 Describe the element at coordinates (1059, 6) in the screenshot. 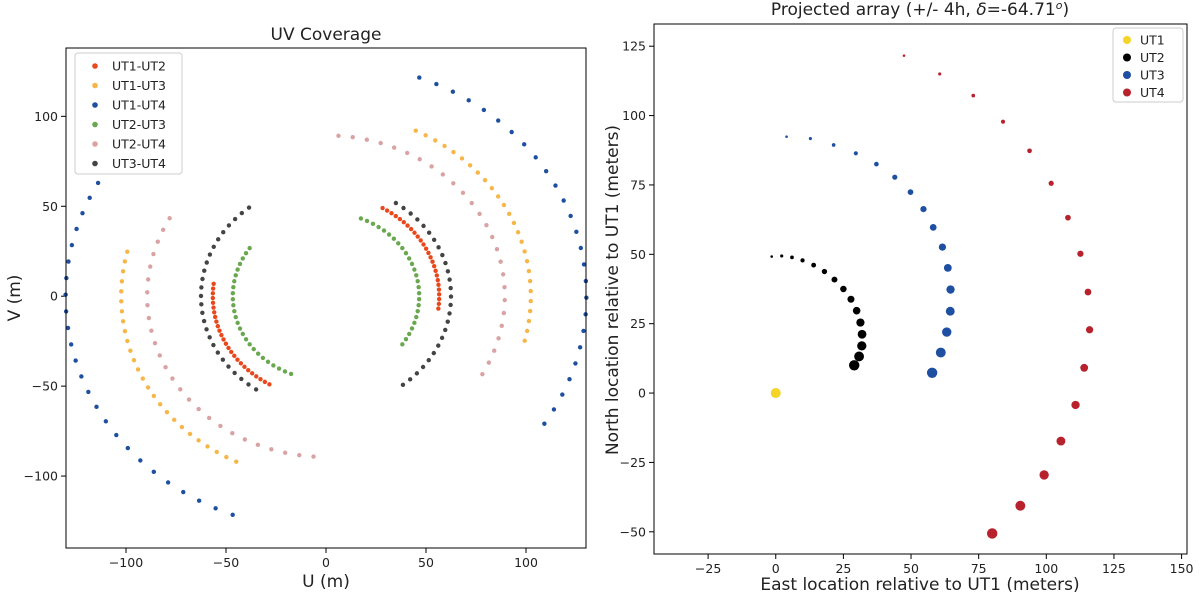

I see `array-title-degree: o` at that location.